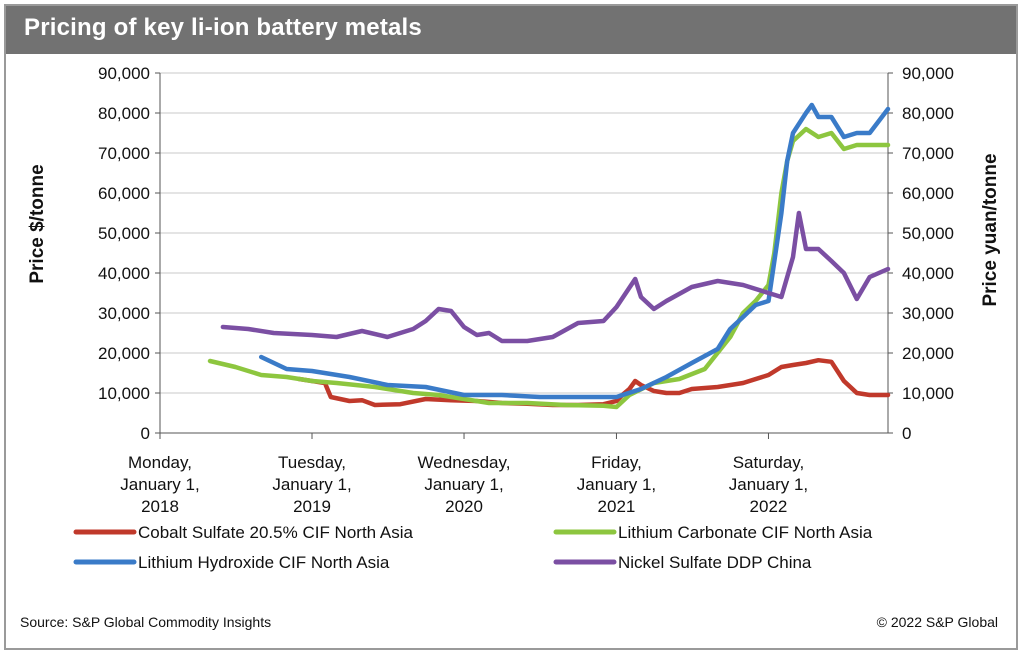 The width and height of the screenshot is (1024, 657). I want to click on y-tick-label: 0, so click(145, 433).